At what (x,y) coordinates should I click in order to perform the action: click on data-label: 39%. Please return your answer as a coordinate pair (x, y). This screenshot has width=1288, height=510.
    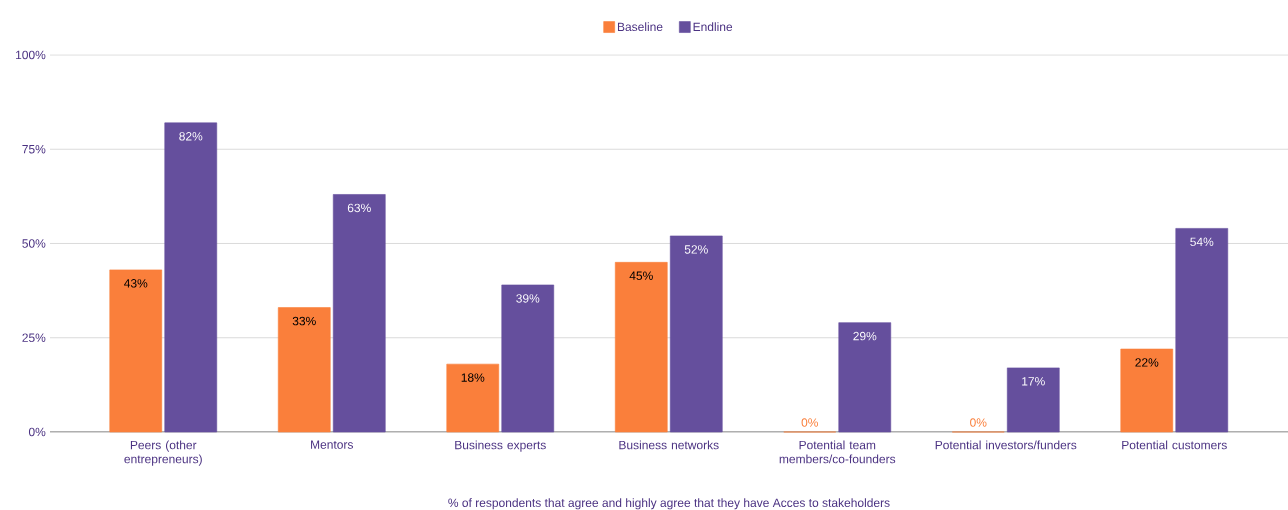
    Looking at the image, I should click on (528, 298).